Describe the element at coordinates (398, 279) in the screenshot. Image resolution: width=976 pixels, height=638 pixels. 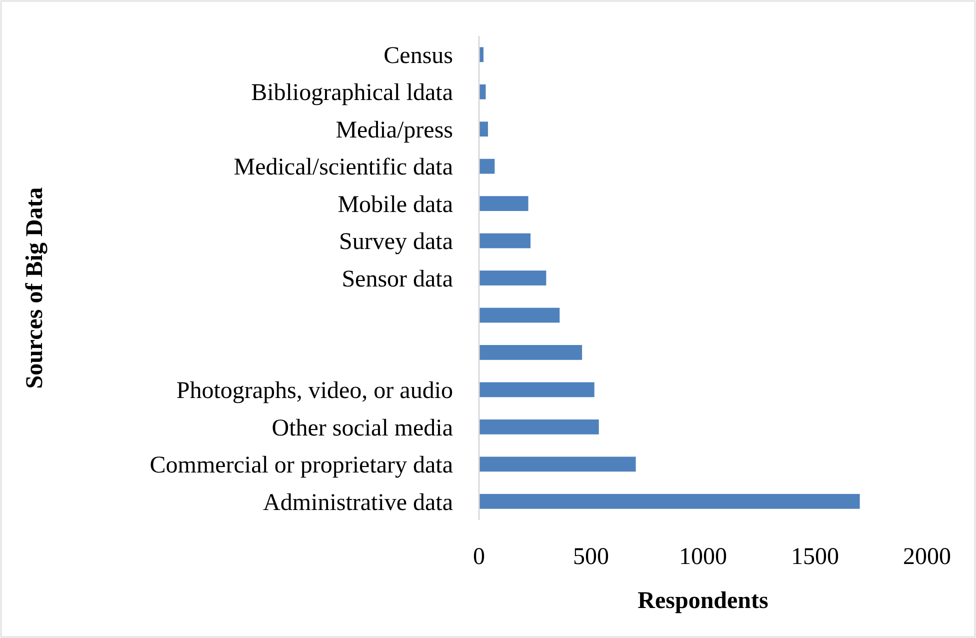
I see `y-tick-label: Sensor data` at that location.